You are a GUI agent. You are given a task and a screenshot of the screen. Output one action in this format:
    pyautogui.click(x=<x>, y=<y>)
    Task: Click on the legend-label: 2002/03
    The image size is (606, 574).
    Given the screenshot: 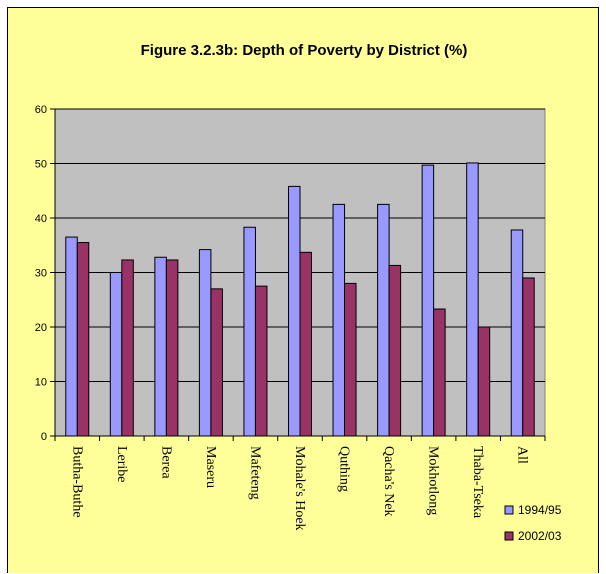 What is the action you would take?
    pyautogui.click(x=540, y=536)
    